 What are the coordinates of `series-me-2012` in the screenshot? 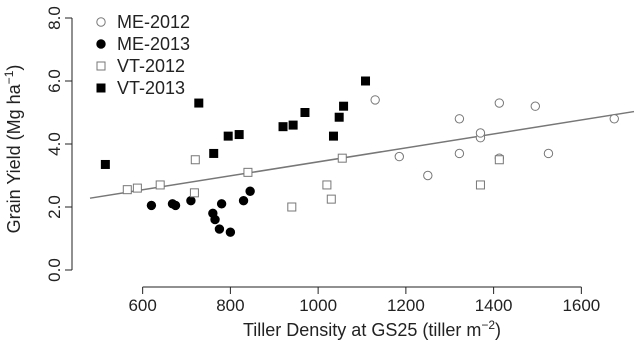 It's located at (494, 138).